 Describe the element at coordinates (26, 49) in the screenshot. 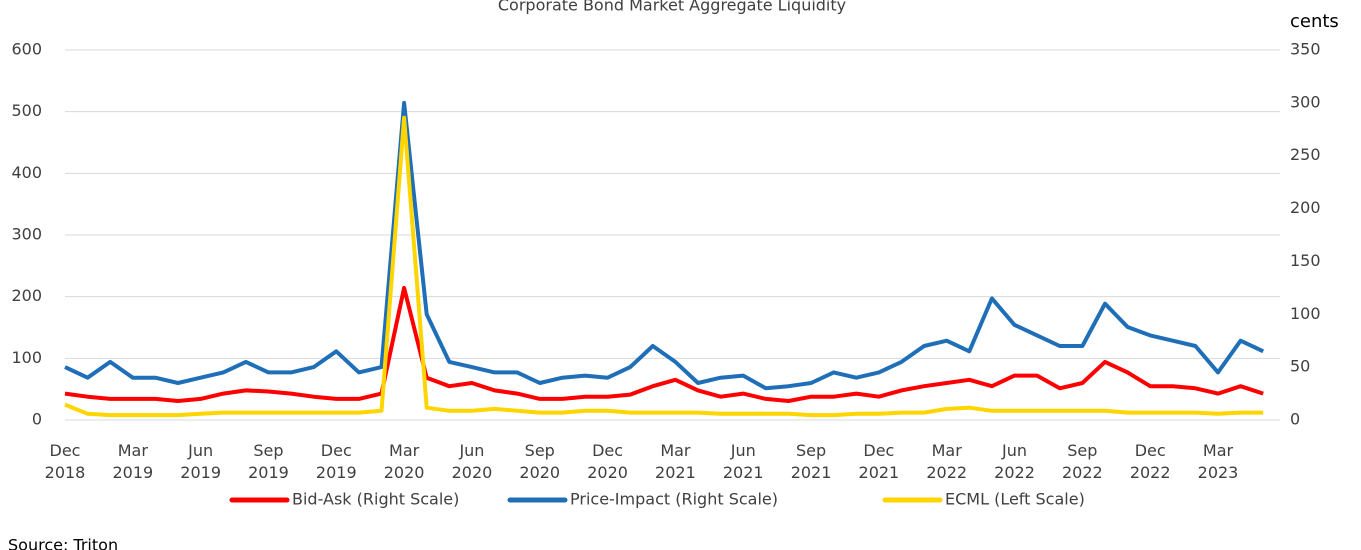

I see `y-tick-label: 600` at that location.